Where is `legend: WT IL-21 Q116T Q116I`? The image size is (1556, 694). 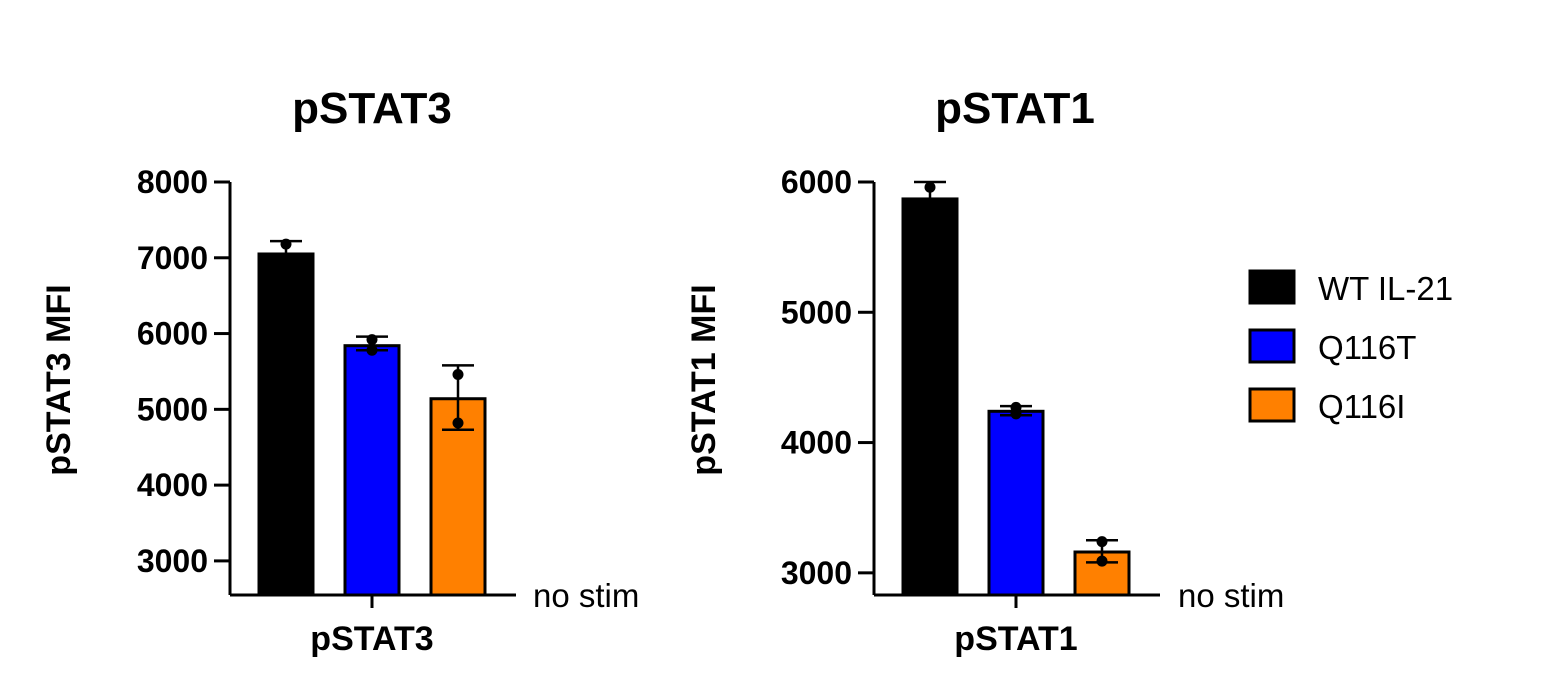
legend: WT IL-21 Q116T Q116I is located at coordinates (1350, 347).